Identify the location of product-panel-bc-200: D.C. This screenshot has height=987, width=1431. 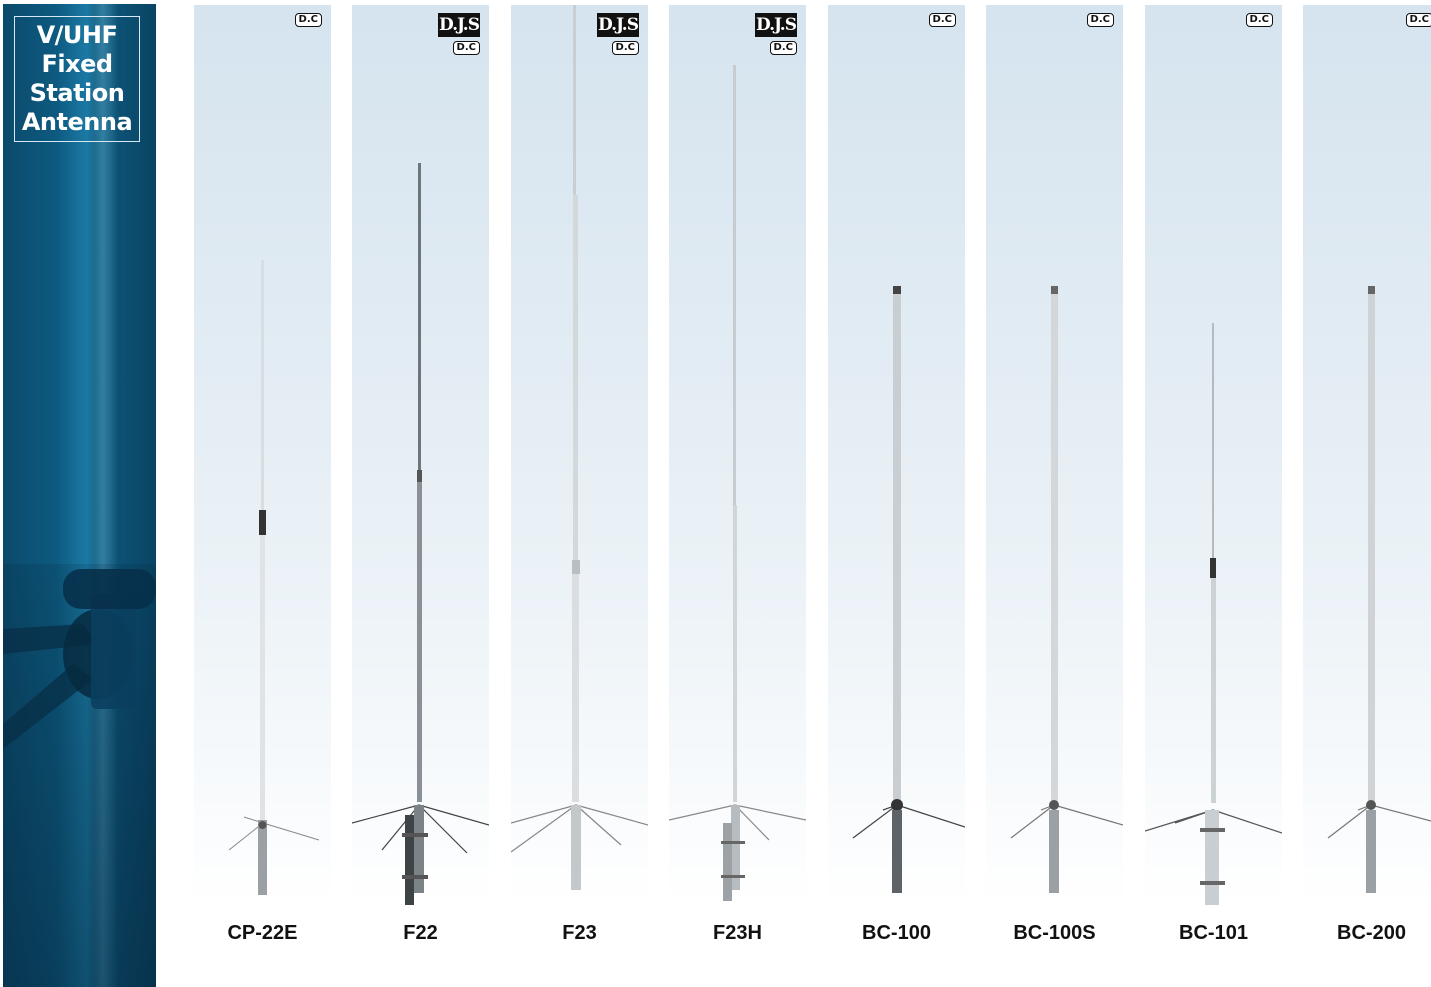
(1367, 455).